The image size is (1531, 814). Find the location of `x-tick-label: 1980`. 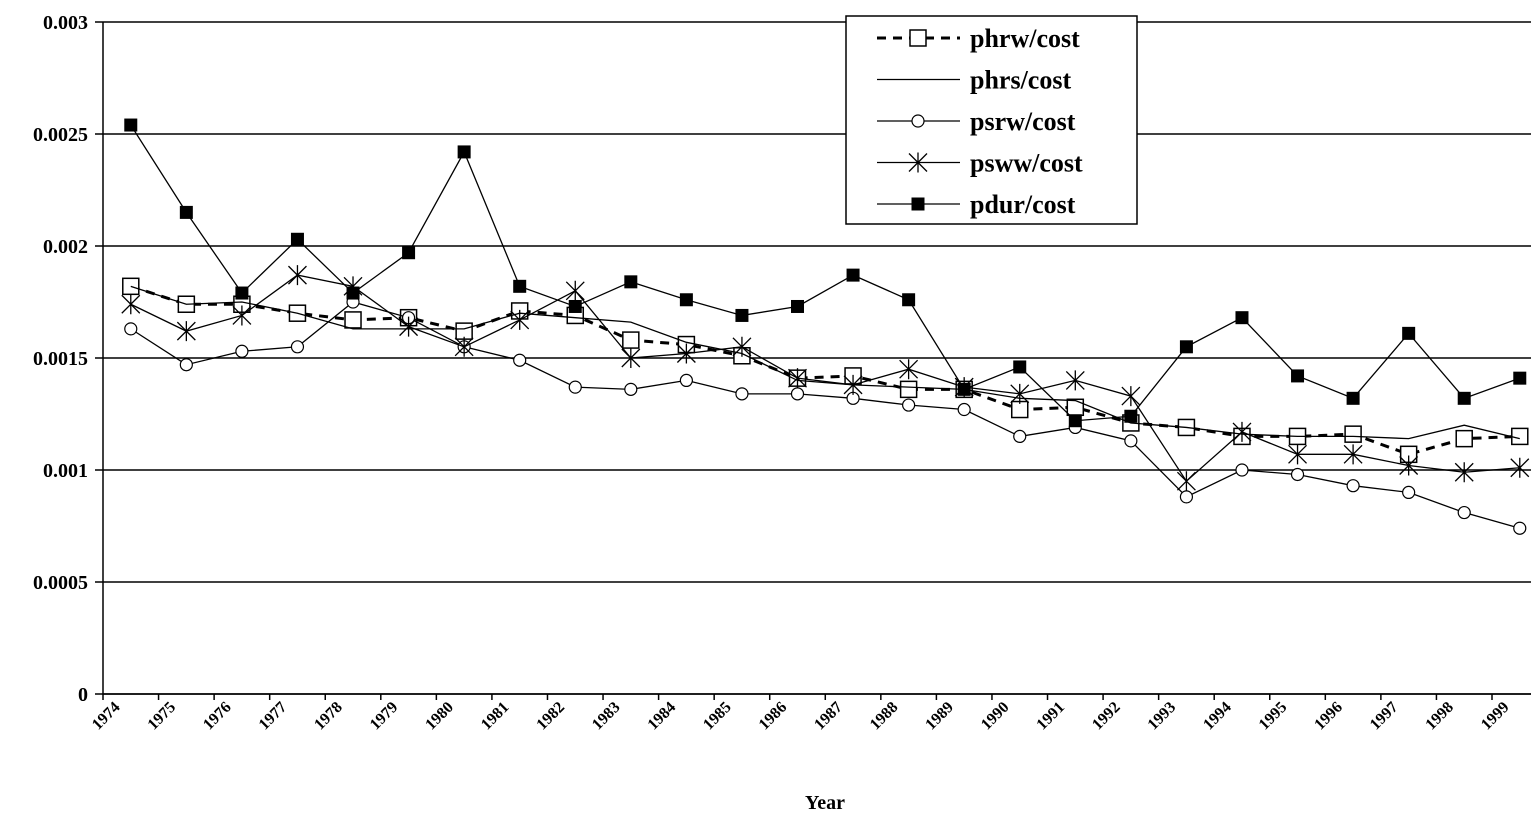

x-tick-label: 1980 is located at coordinates (439, 716).